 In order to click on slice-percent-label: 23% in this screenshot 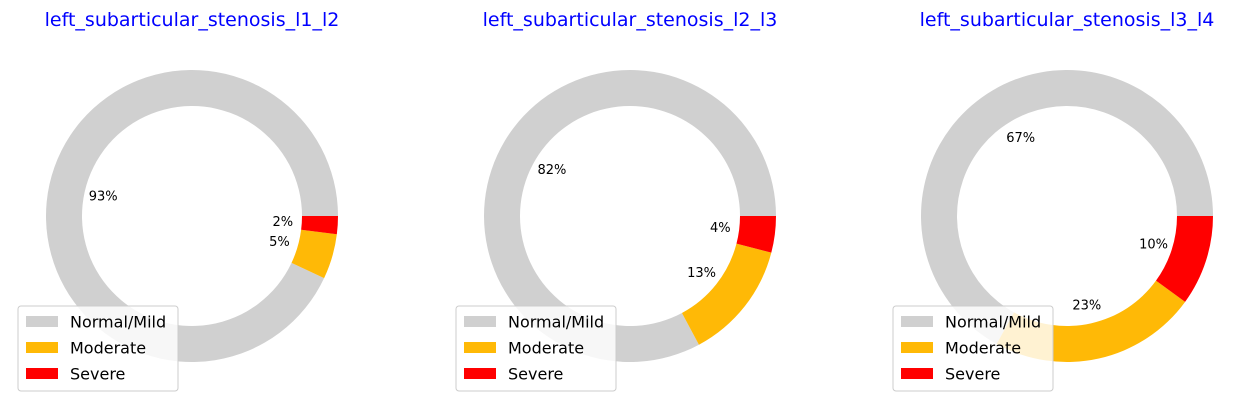, I will do `click(1086, 305)`.